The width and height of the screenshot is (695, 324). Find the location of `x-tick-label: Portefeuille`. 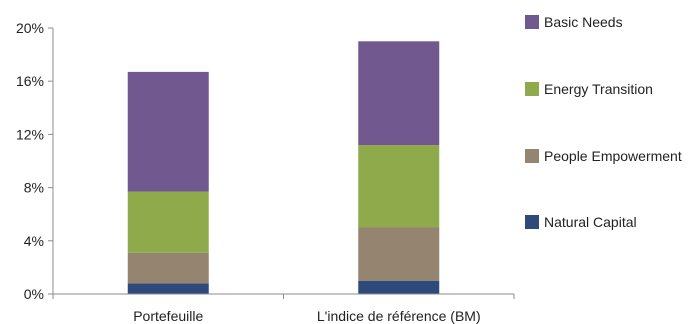

x-tick-label: Portefeuille is located at coordinates (168, 316).